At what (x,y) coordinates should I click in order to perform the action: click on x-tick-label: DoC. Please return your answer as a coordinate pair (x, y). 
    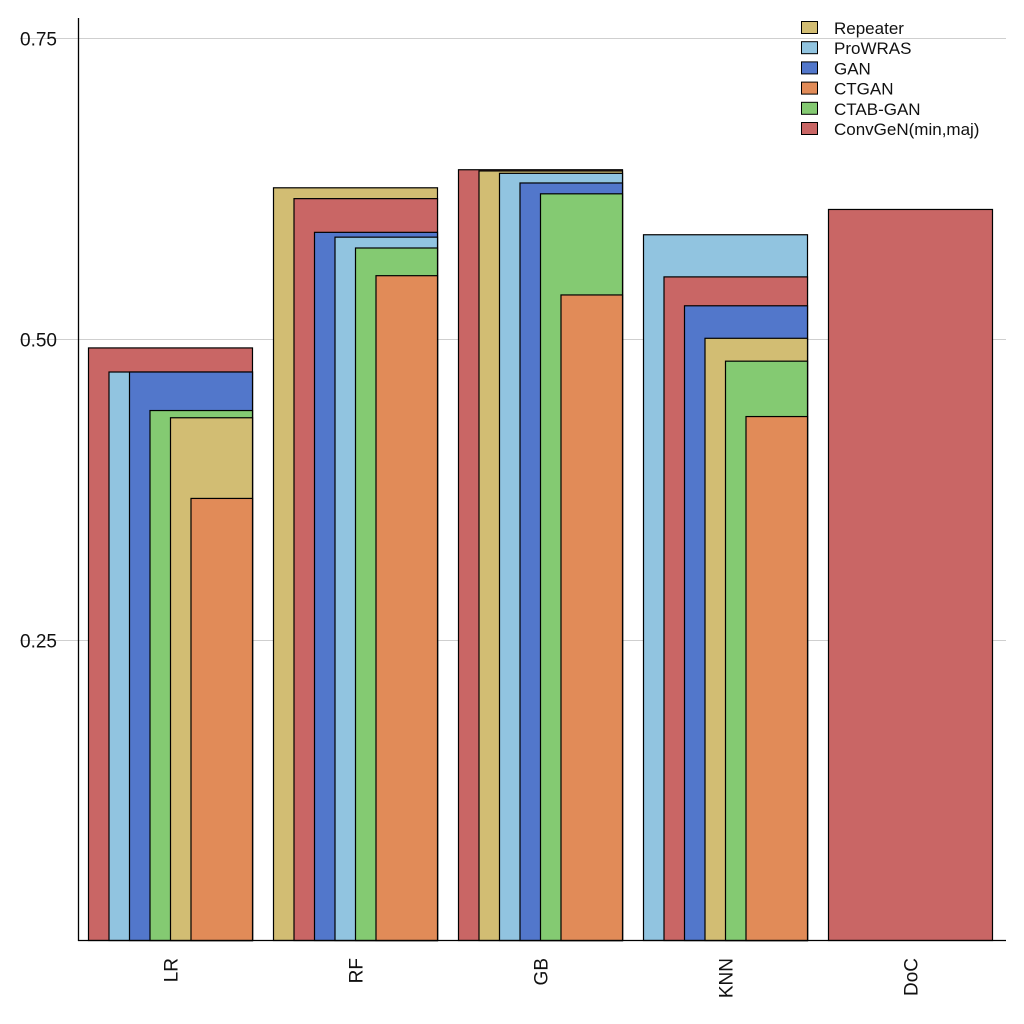
    Looking at the image, I should click on (912, 977).